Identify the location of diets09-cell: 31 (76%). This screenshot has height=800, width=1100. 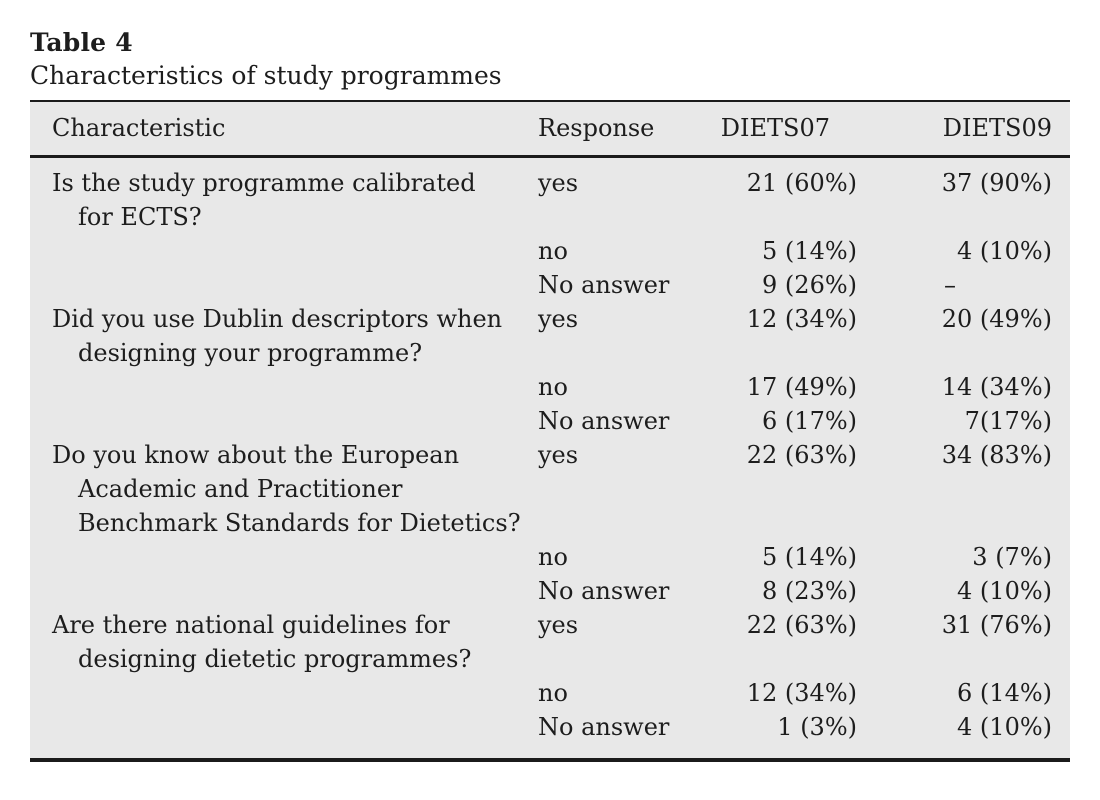
(996, 624).